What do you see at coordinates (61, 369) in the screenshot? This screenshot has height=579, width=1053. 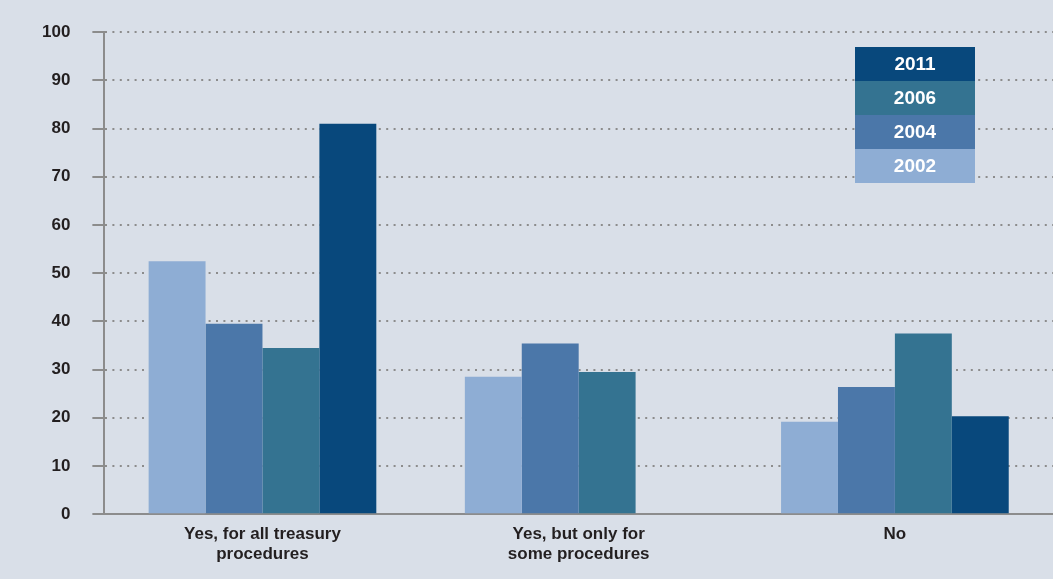 I see `y-tick-label: 30` at bounding box center [61, 369].